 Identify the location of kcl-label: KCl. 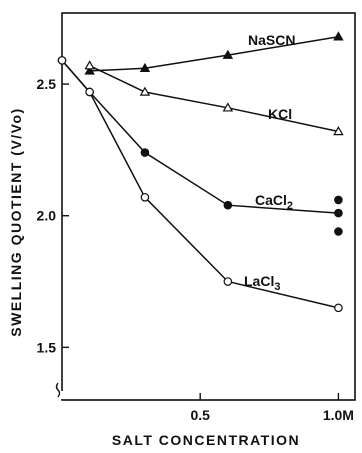
(280, 114).